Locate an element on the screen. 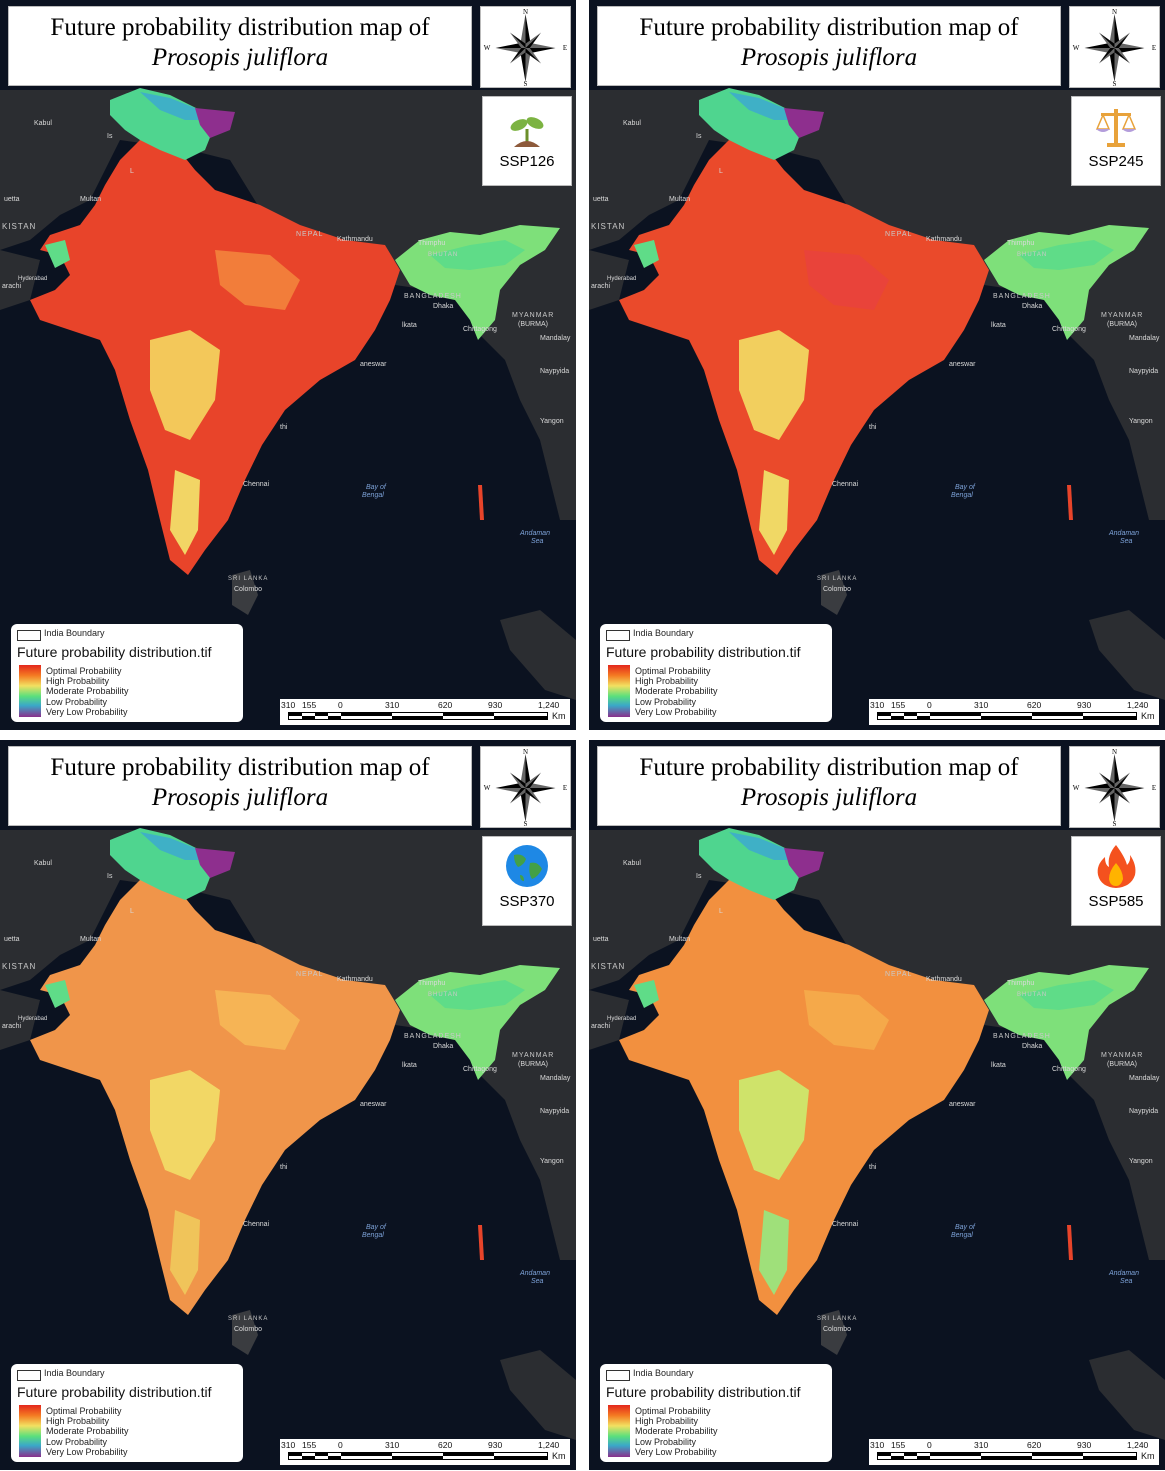 The image size is (1165, 1471). place-label: Multan is located at coordinates (680, 939).